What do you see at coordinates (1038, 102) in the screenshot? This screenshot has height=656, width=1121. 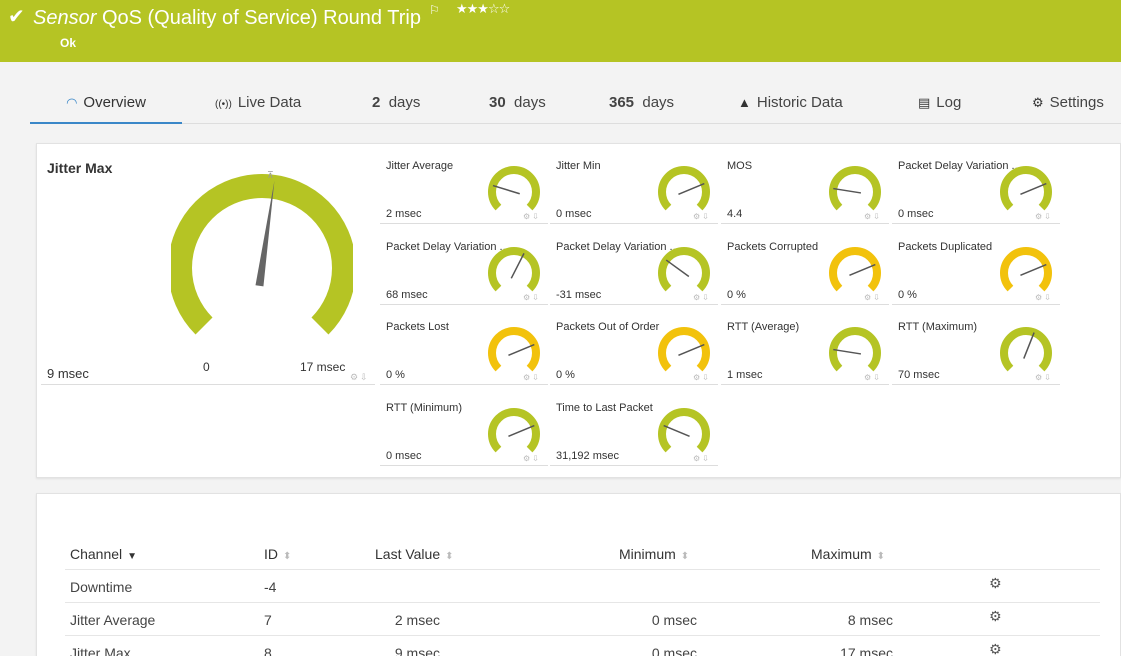 I see `gear-icon: ⚙` at bounding box center [1038, 102].